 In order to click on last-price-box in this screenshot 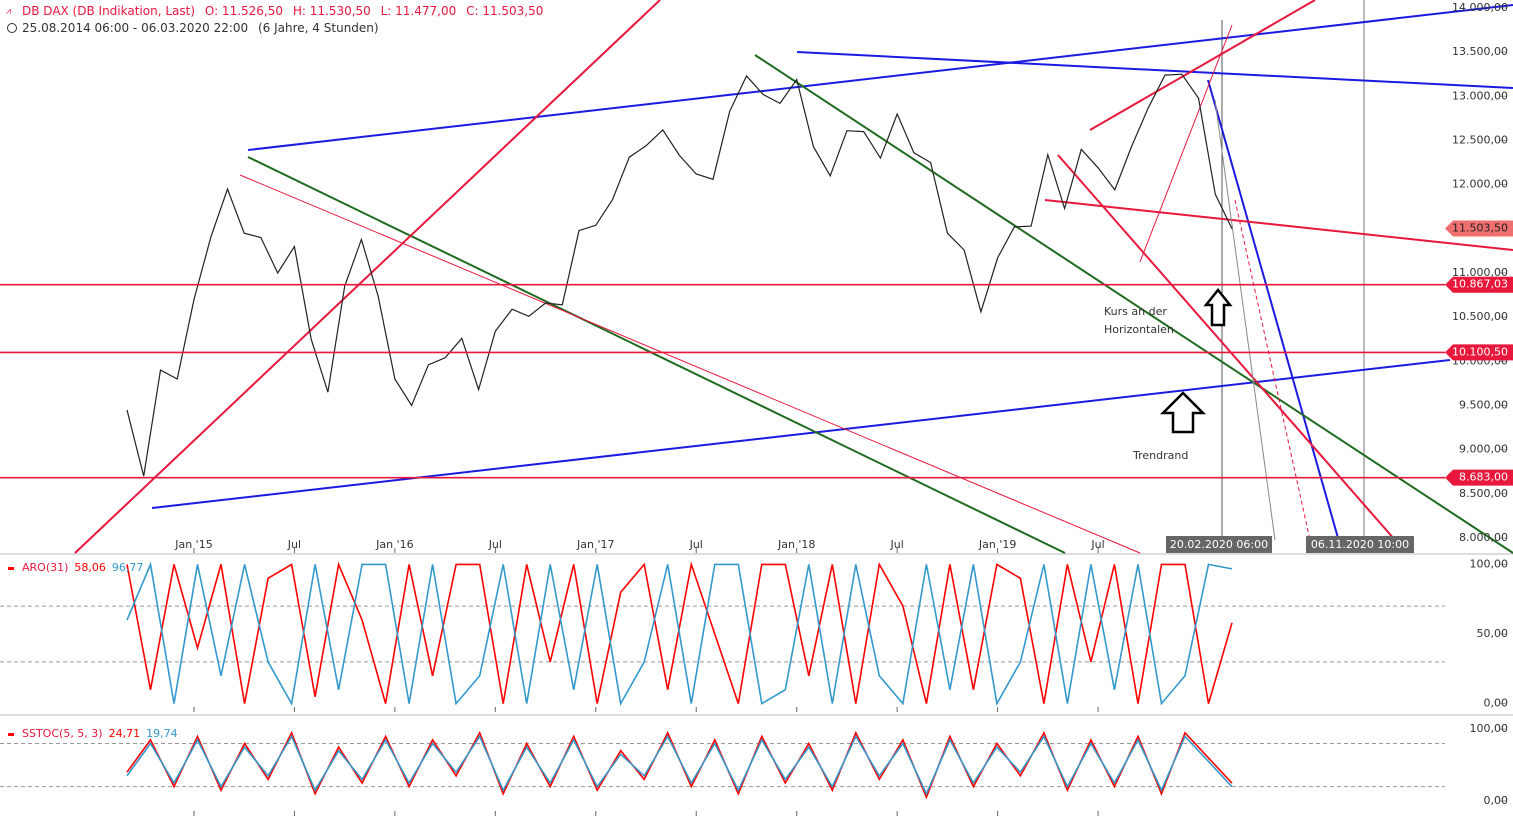, I will do `click(1479, 228)`.